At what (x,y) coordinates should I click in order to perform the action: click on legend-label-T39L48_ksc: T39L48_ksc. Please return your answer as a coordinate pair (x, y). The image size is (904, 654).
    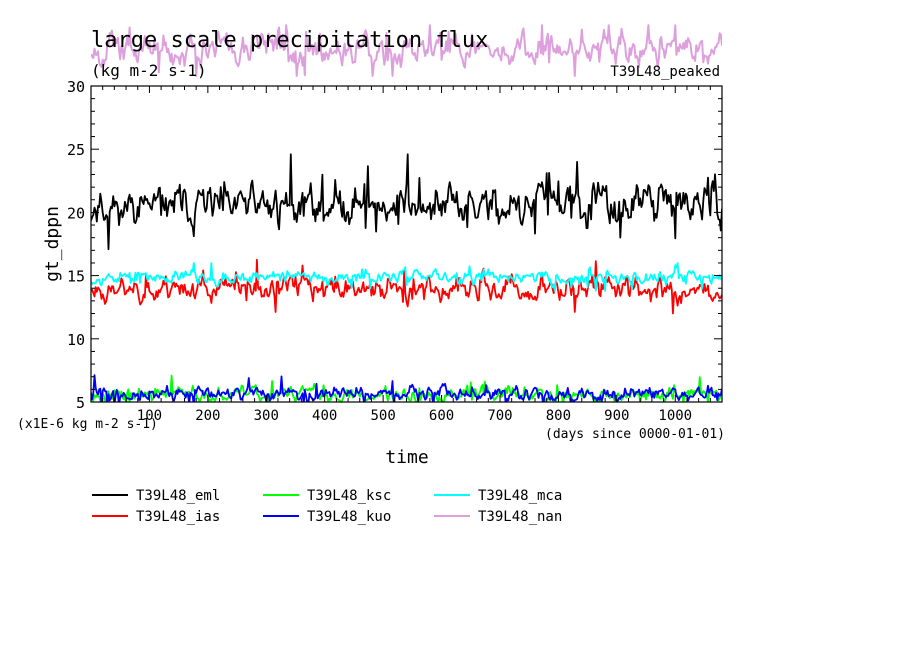
    Looking at the image, I should click on (349, 496).